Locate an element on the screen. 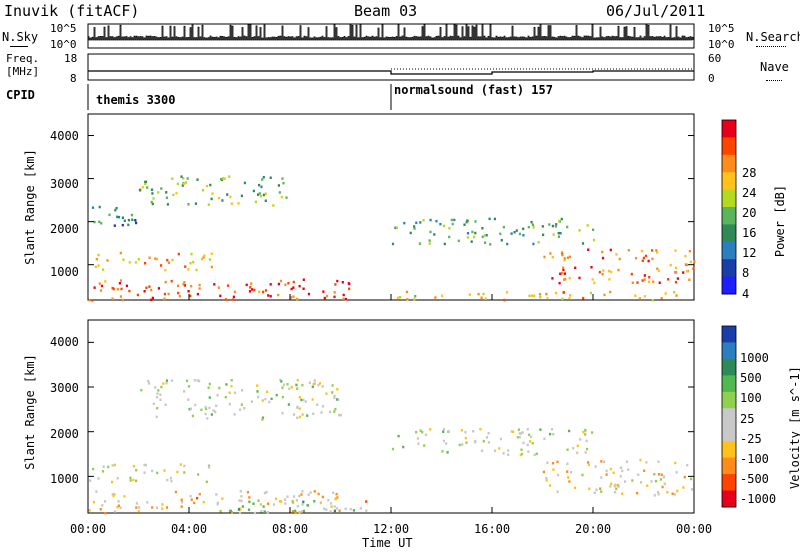 The height and width of the screenshot is (554, 800). velocity-ytick: 3000 is located at coordinates (64, 388).